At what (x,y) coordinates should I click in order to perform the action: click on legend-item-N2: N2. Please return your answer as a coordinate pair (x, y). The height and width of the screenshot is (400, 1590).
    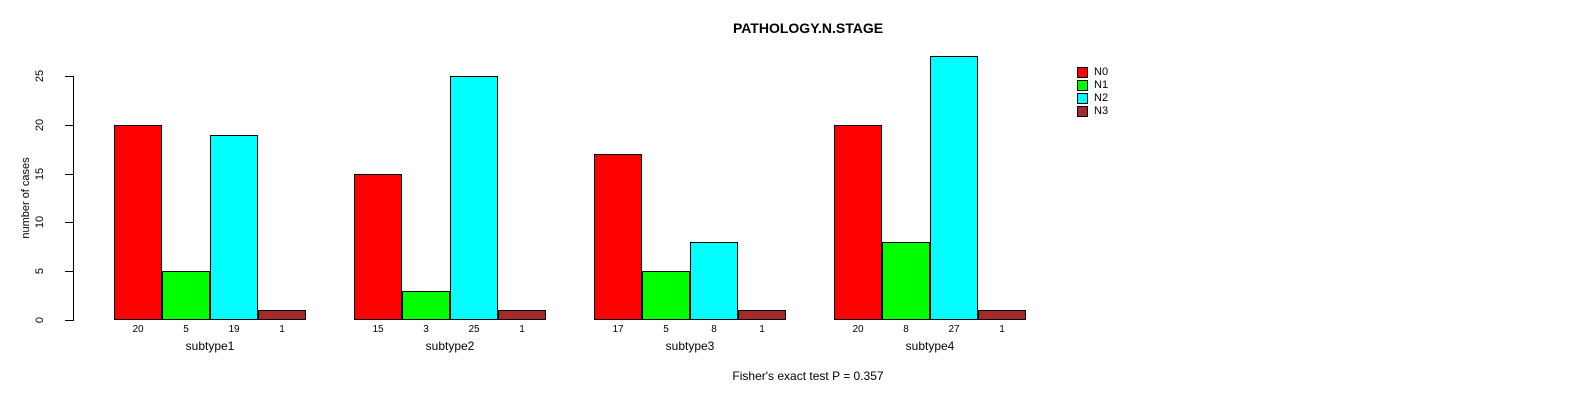
    Looking at the image, I should click on (1092, 98).